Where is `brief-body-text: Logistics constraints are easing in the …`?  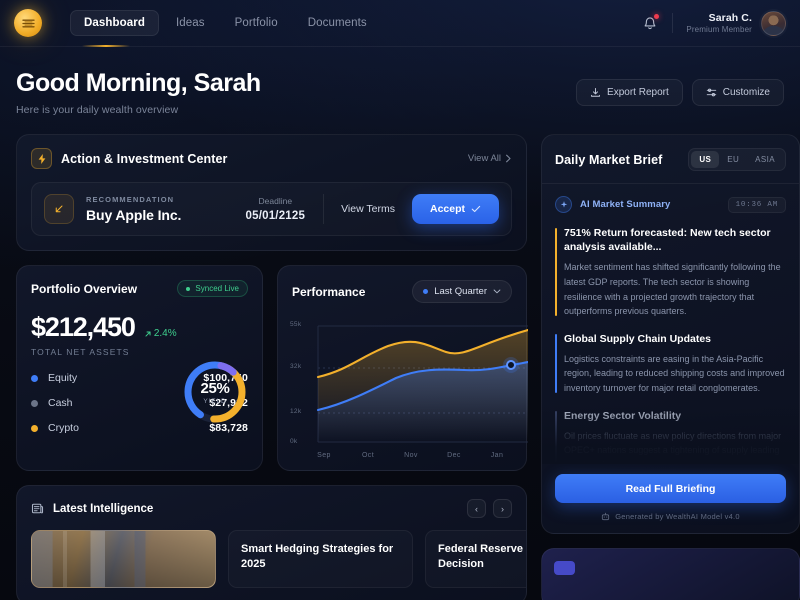 brief-body-text: Logistics constraints are easing in the … is located at coordinates (674, 373).